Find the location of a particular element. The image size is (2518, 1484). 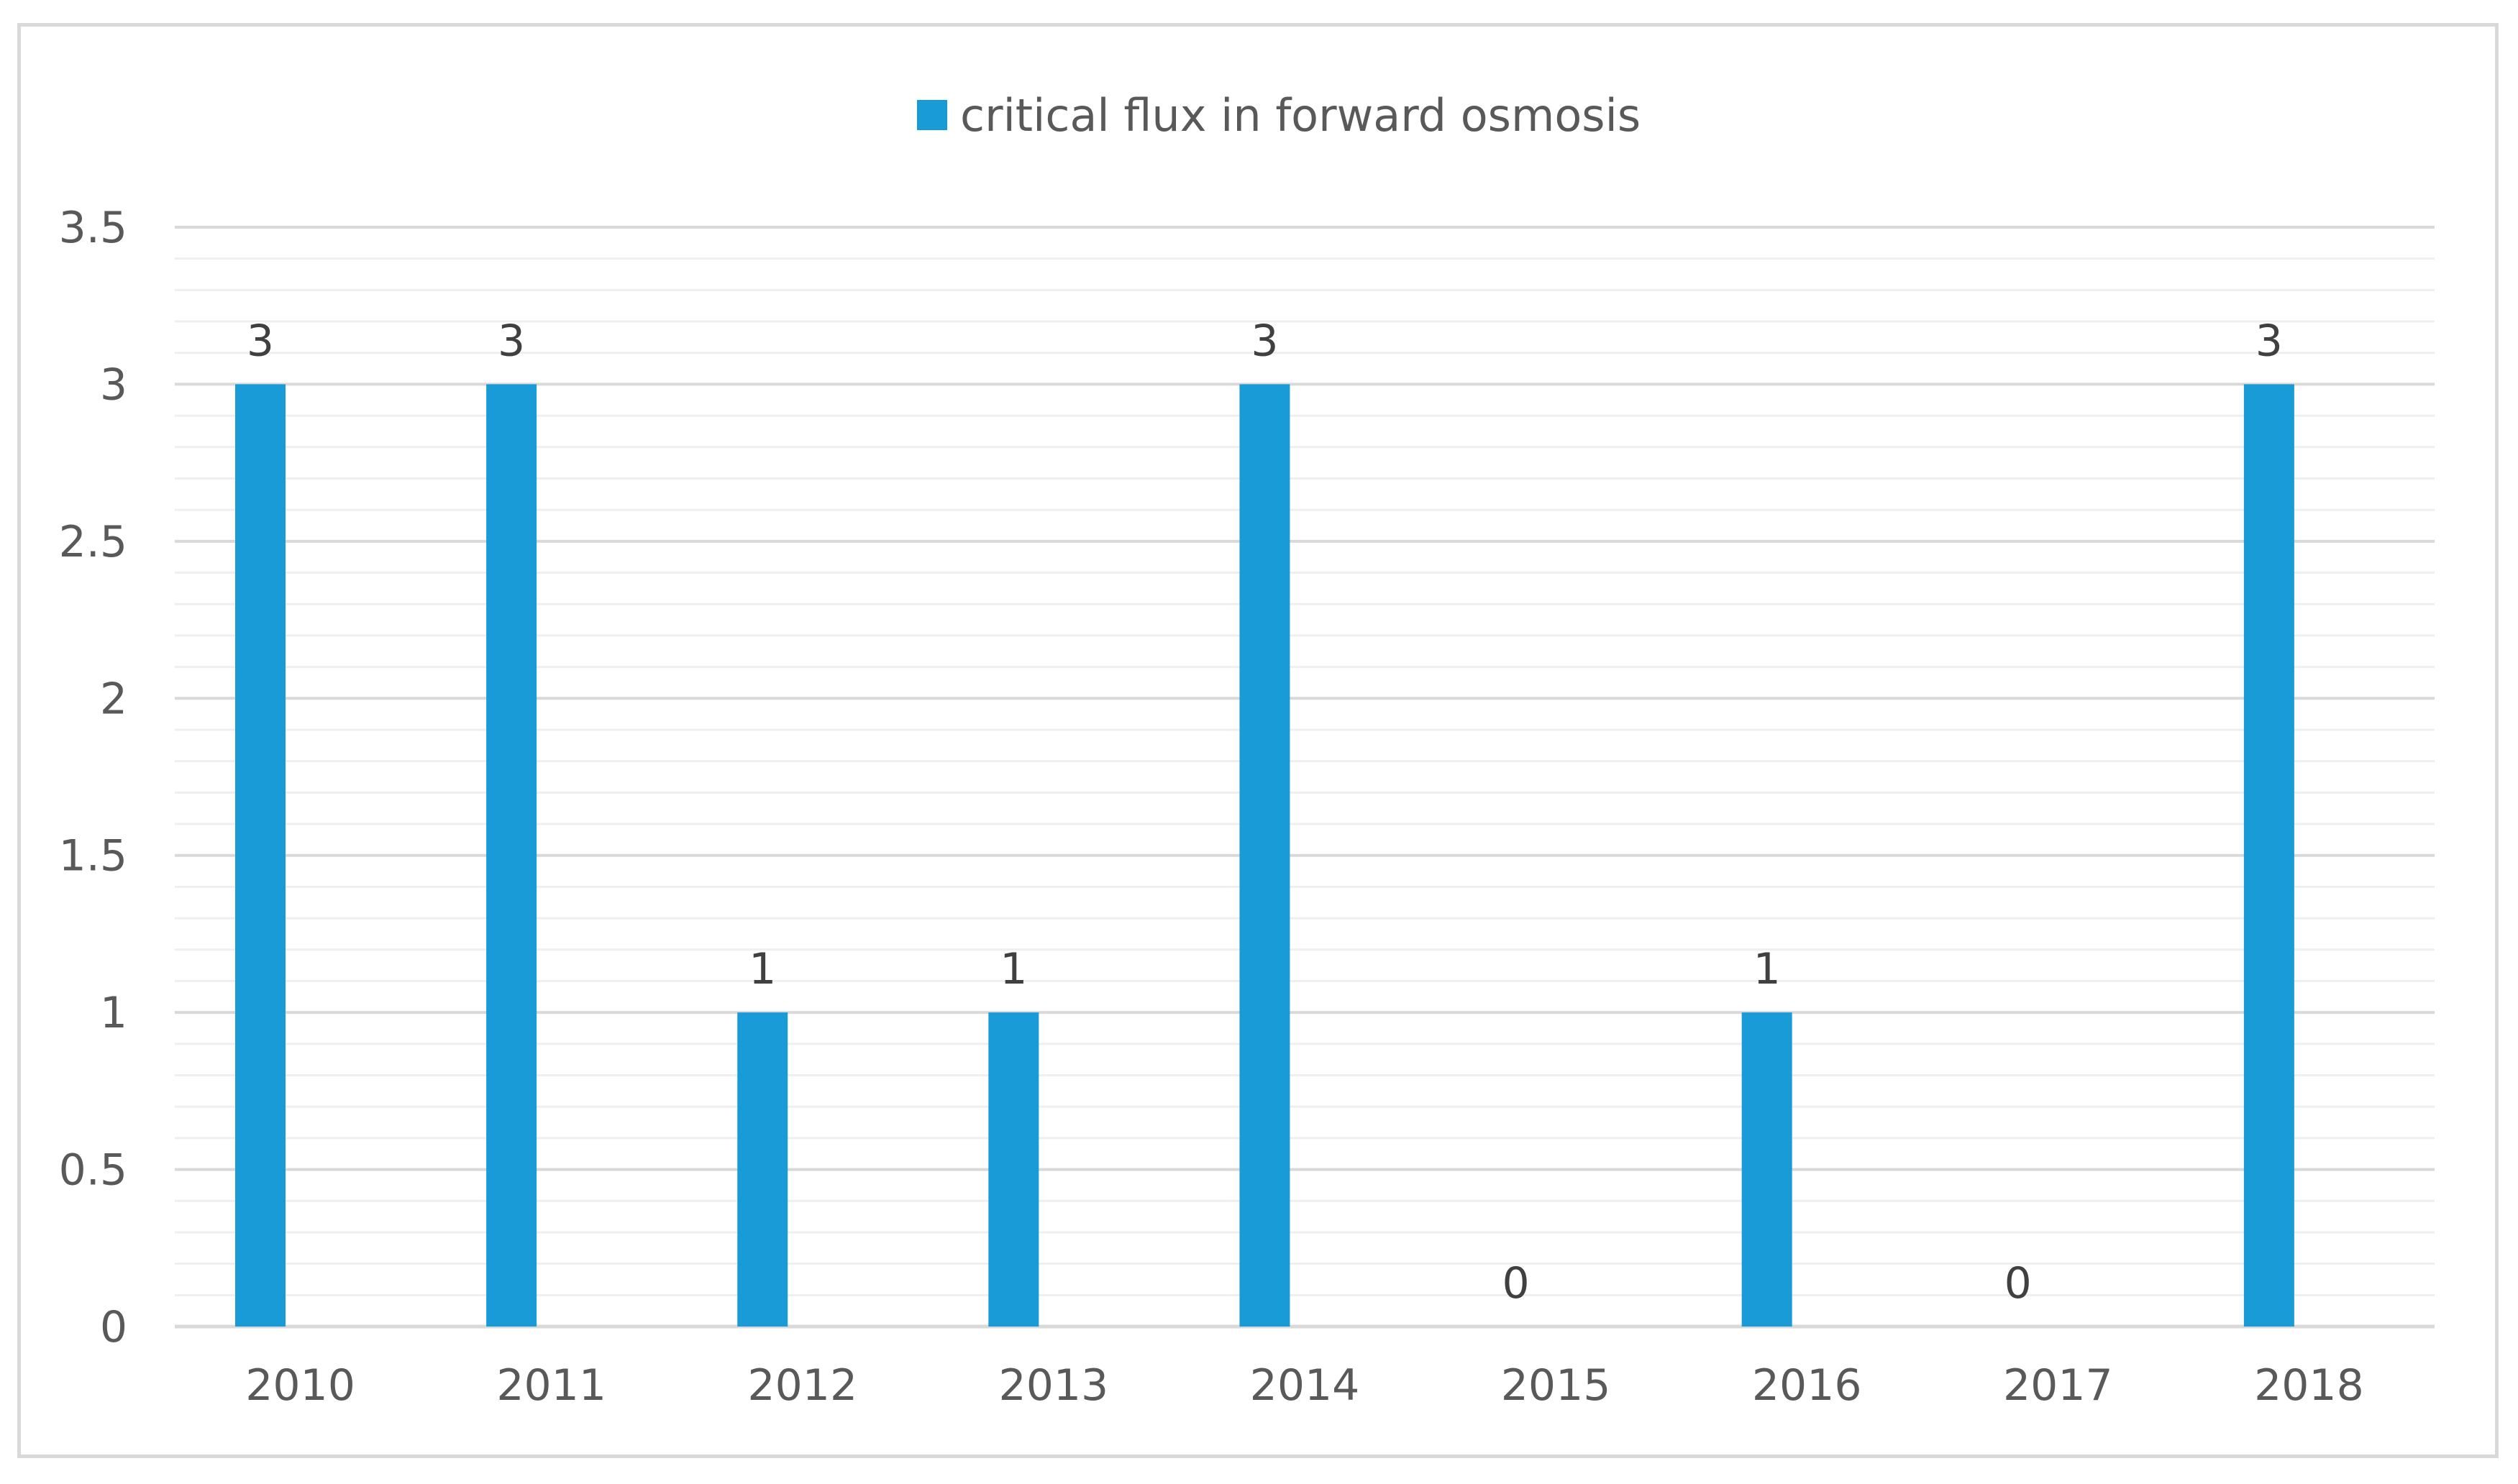

data-label-2013: 1 is located at coordinates (1013, 969).